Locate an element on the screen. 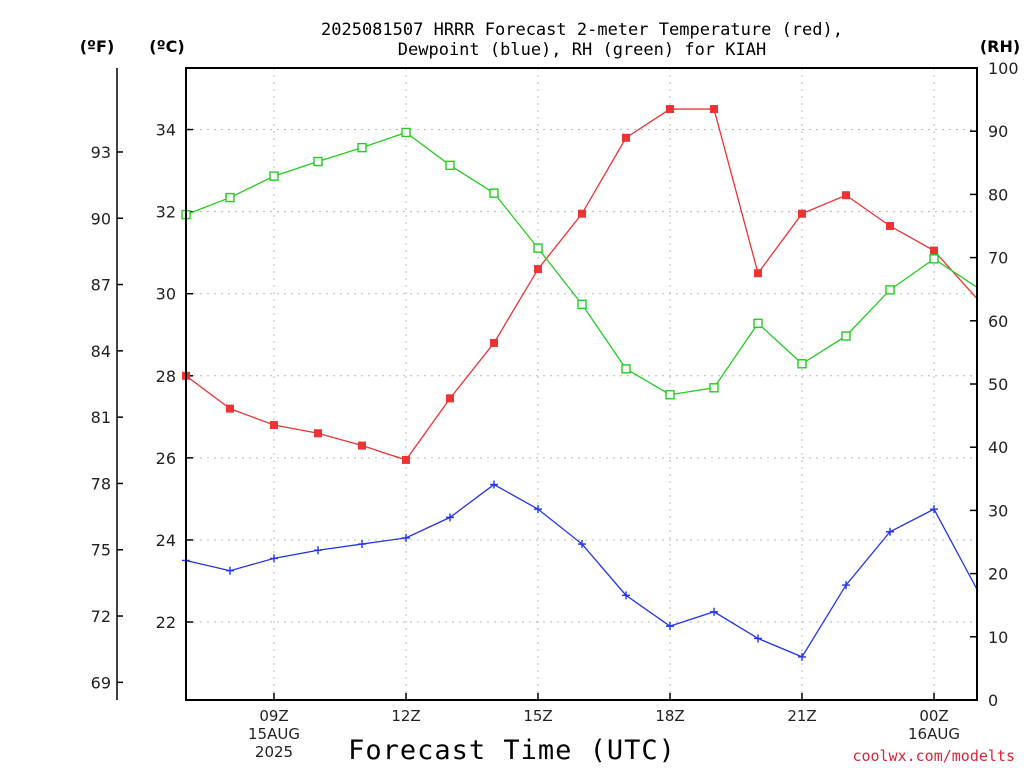 The height and width of the screenshot is (768, 1024). celsius-tick-label: 30 is located at coordinates (166, 294).